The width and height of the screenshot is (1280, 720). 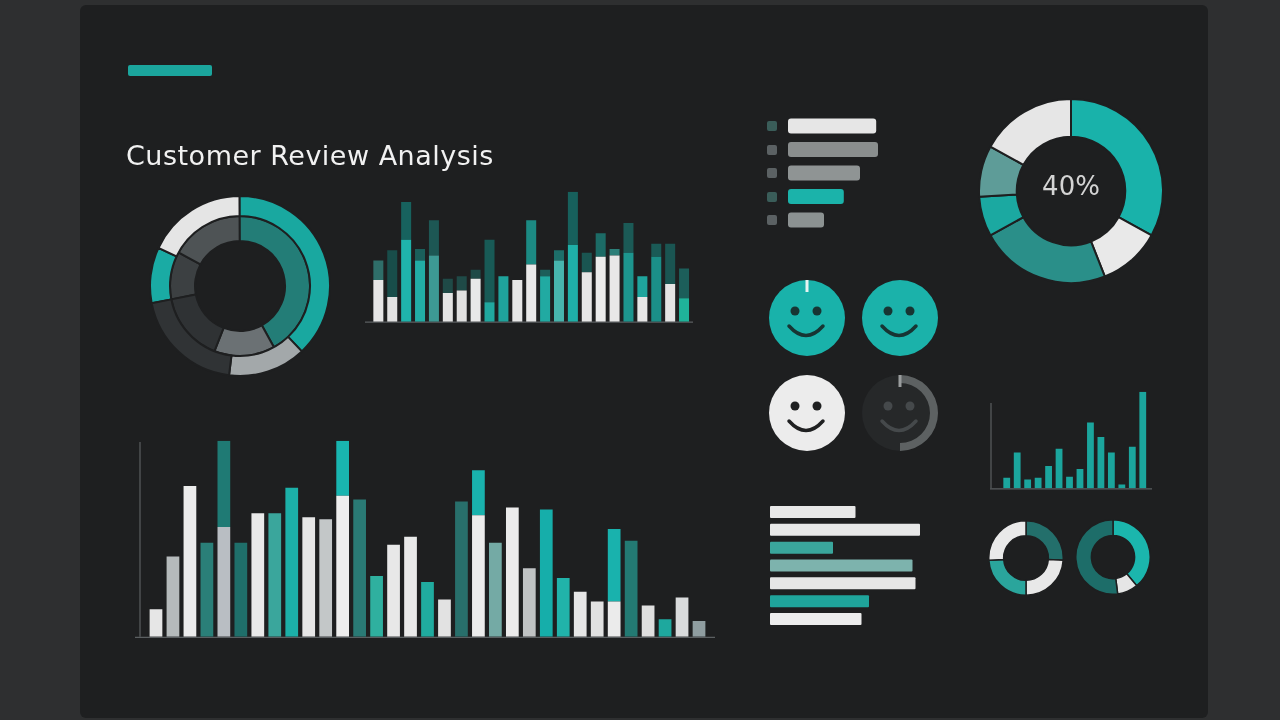 What do you see at coordinates (1071, 185) in the screenshot?
I see `text: 40%` at bounding box center [1071, 185].